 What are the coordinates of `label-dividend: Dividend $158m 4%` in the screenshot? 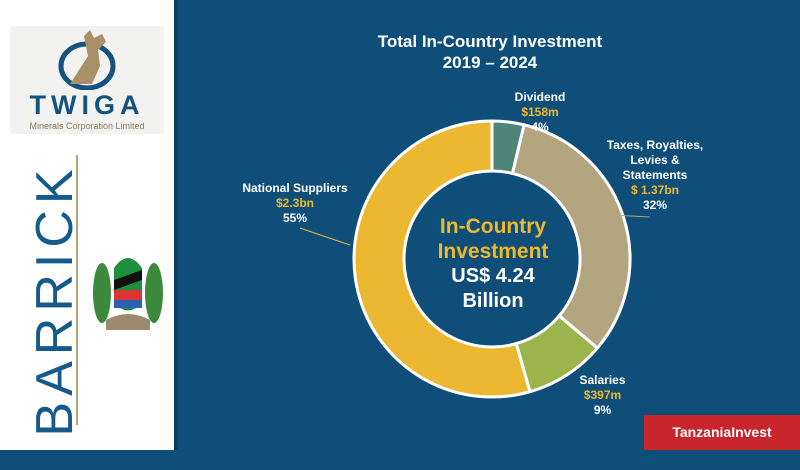 It's located at (540, 112).